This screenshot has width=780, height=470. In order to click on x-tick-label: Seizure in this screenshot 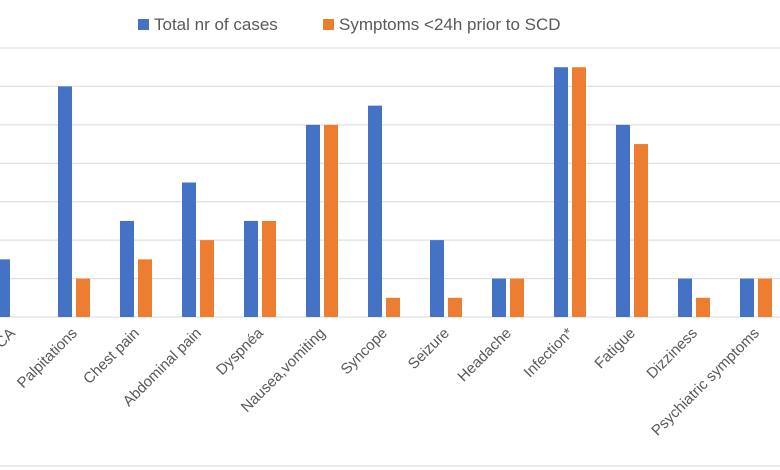, I will do `click(429, 349)`.